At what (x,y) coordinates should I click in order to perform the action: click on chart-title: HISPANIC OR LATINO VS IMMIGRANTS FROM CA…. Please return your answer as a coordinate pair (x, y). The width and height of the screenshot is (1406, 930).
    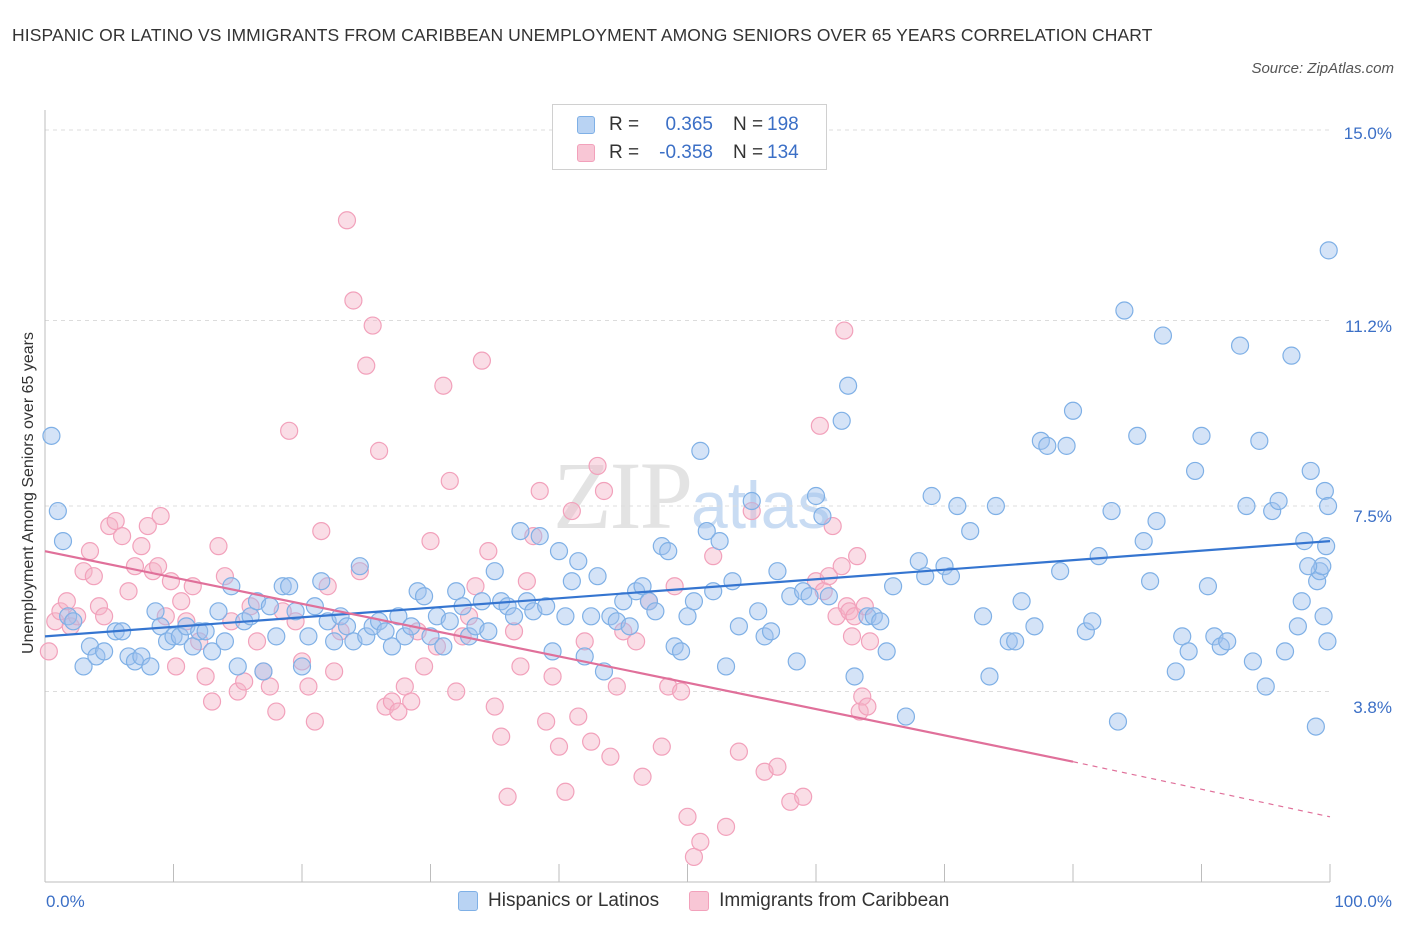
    Looking at the image, I should click on (582, 35).